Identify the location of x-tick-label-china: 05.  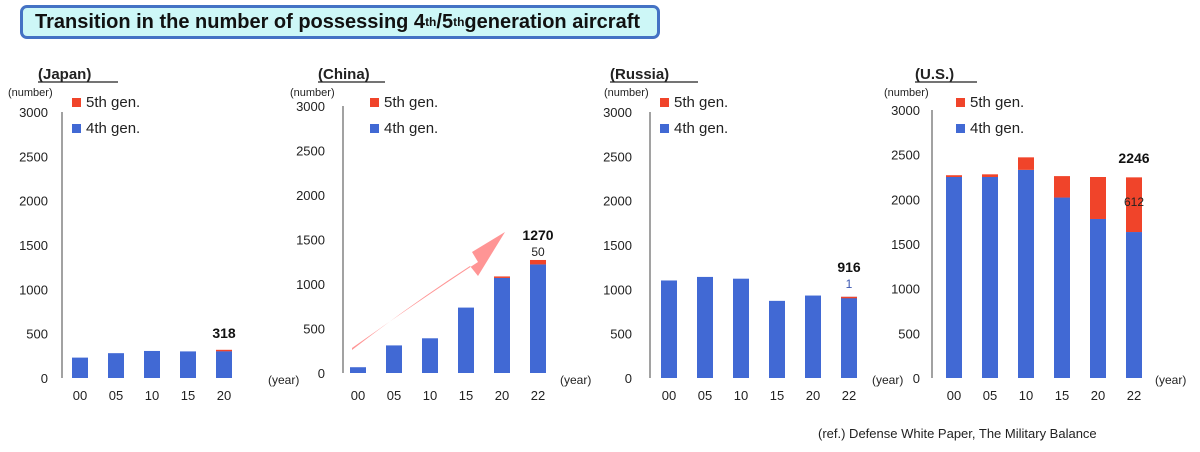
(394, 395).